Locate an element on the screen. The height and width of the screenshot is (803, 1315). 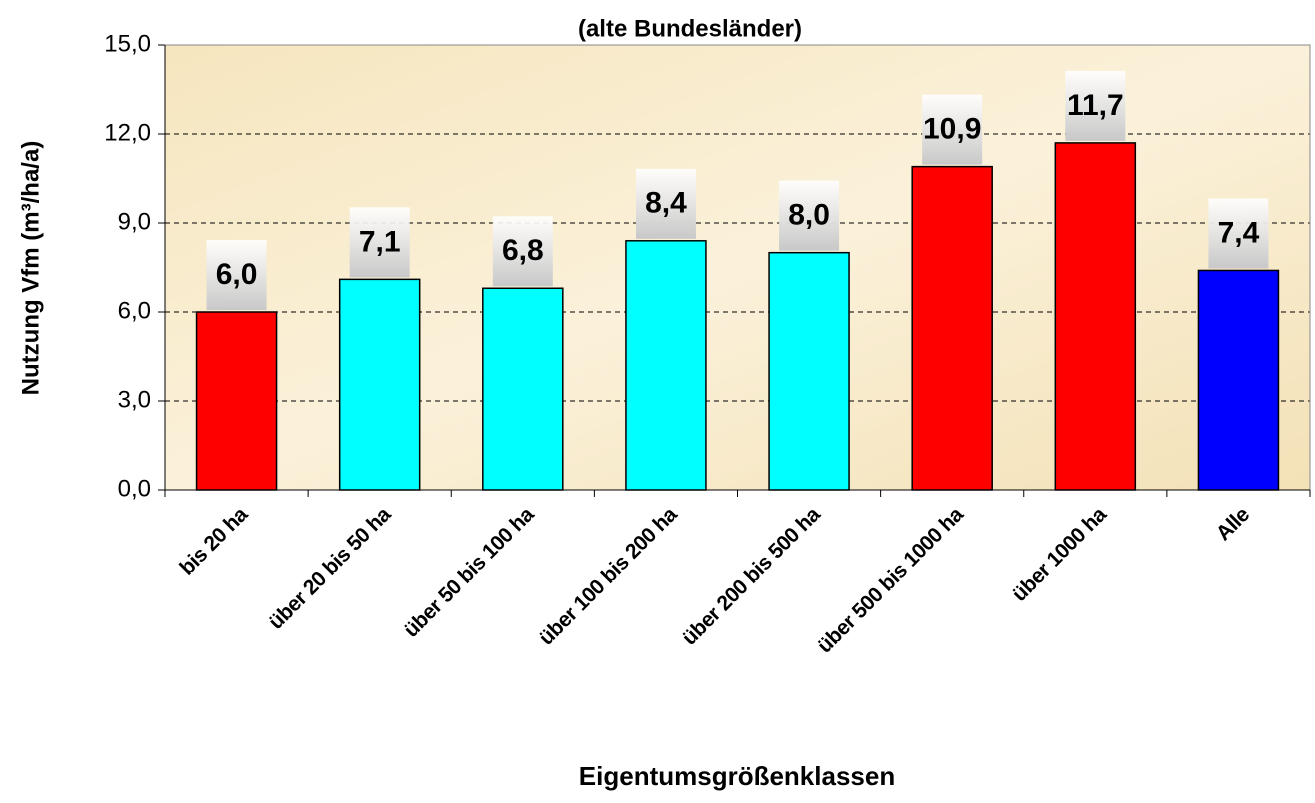
value-label: 7,1 is located at coordinates (380, 241).